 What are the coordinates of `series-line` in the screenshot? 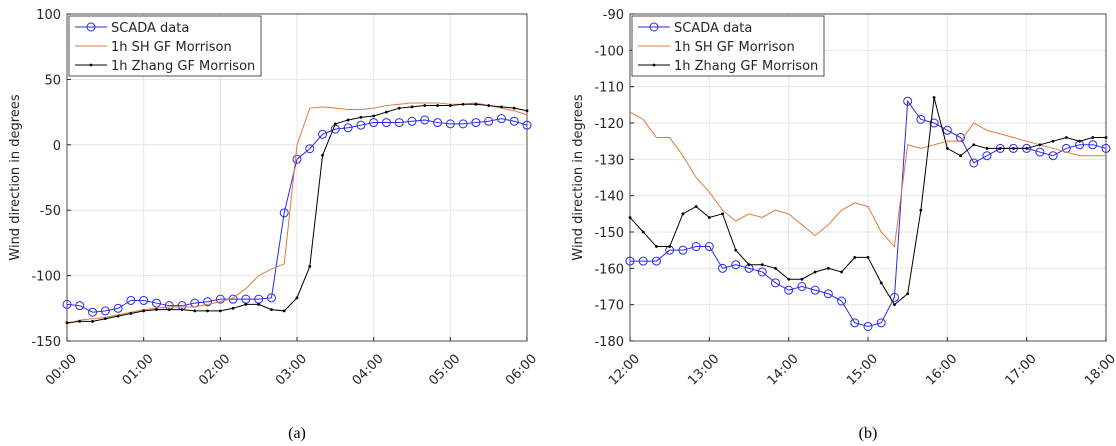 It's located at (867, 179).